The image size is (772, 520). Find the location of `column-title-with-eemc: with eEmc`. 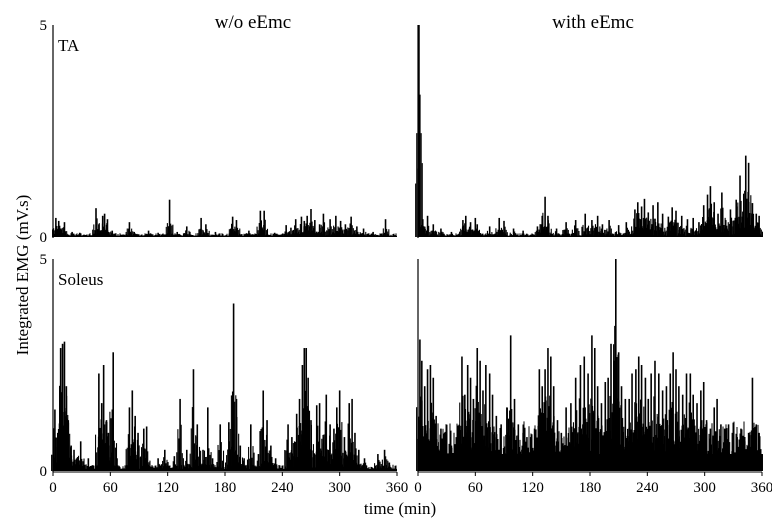

column-title-with-eemc: with eEmc is located at coordinates (593, 22).